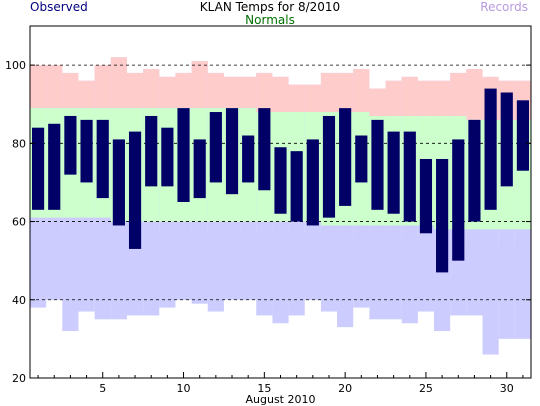  Describe the element at coordinates (102, 388) in the screenshot. I see `x-tick-label: 5` at that location.